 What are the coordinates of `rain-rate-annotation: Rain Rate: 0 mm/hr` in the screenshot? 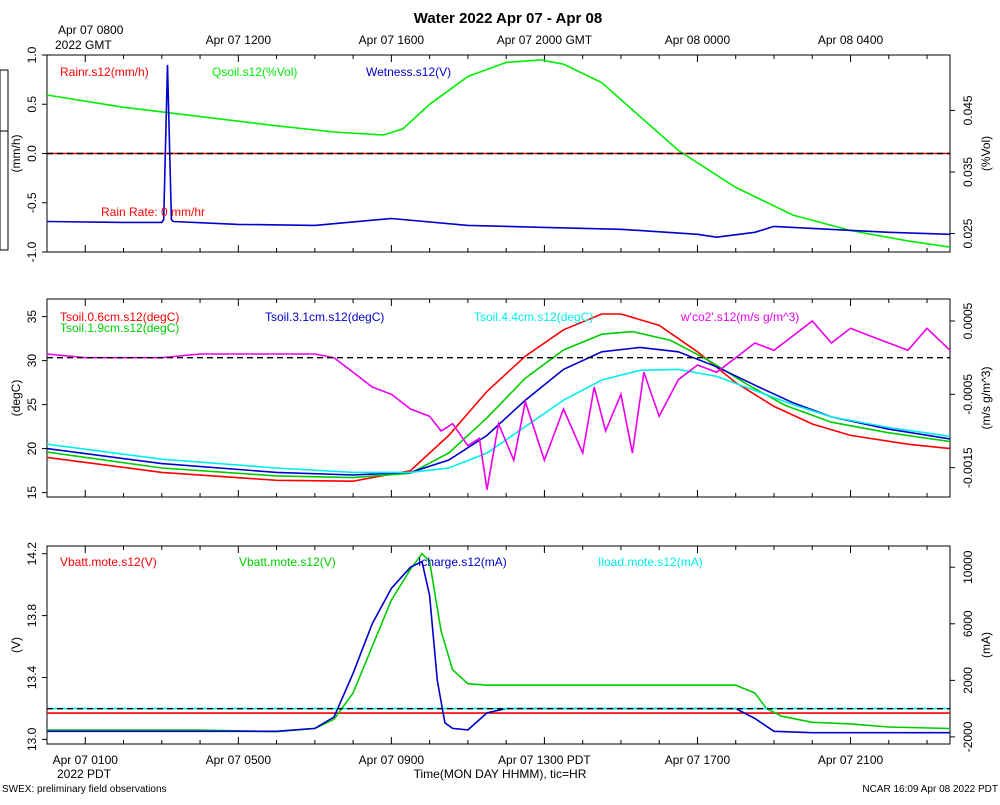 It's located at (153, 212).